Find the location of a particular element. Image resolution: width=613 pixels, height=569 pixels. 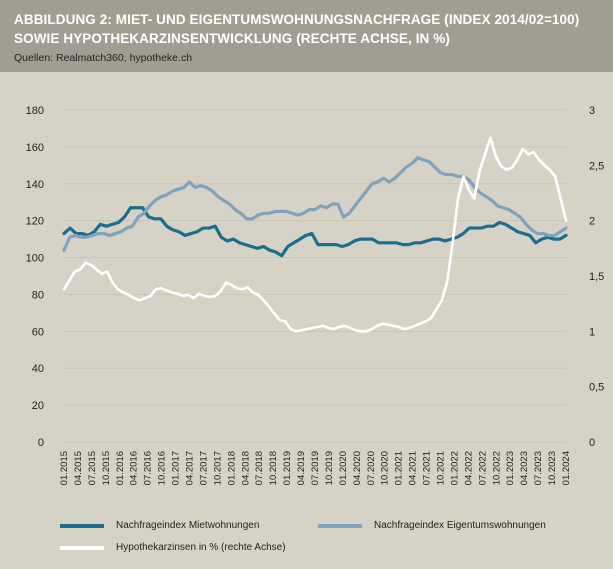

y-tick-label-1: 20 is located at coordinates (38, 406).